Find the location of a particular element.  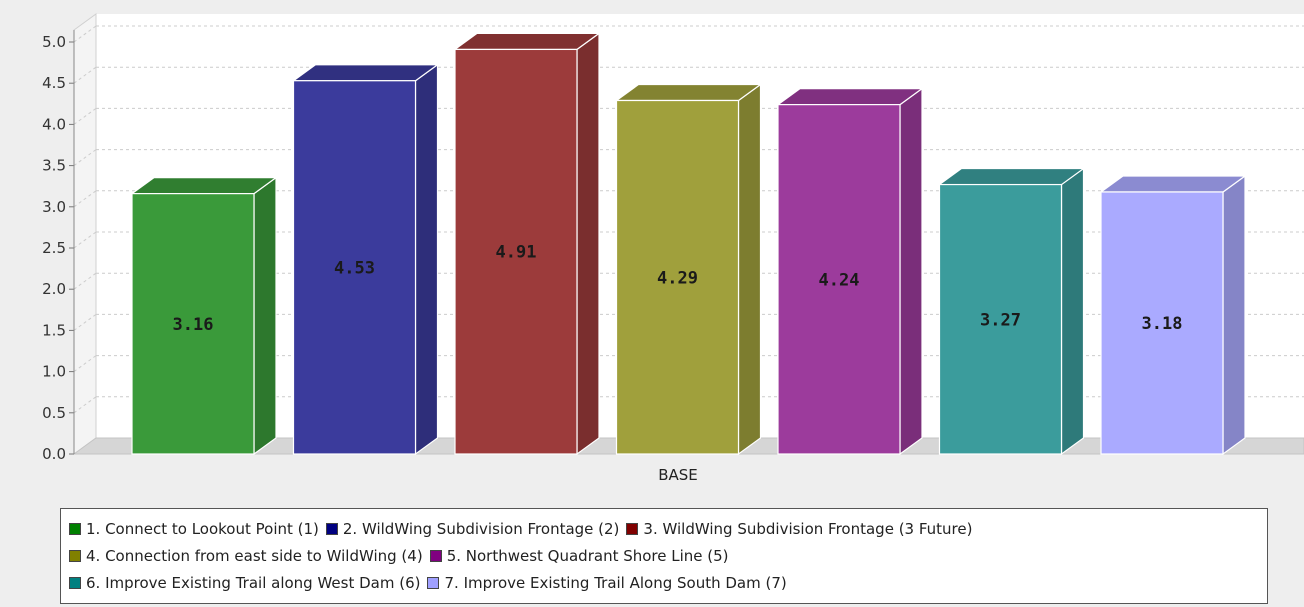

data-label-6: 3.27 is located at coordinates (1000, 320).